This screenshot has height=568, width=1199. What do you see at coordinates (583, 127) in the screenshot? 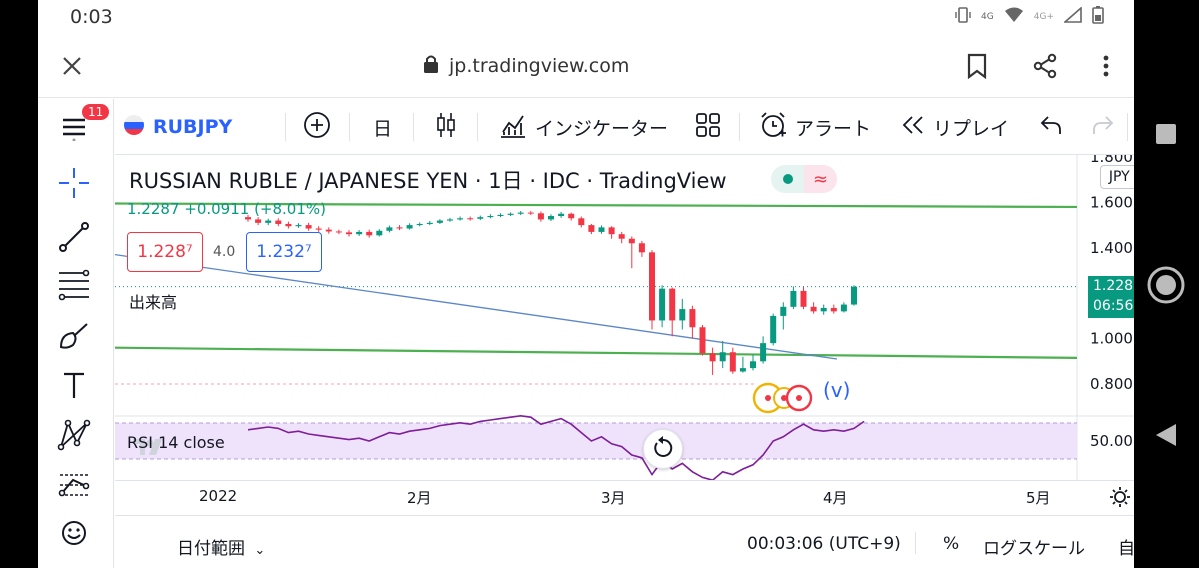
I see `indicators-button: インジケーター` at bounding box center [583, 127].